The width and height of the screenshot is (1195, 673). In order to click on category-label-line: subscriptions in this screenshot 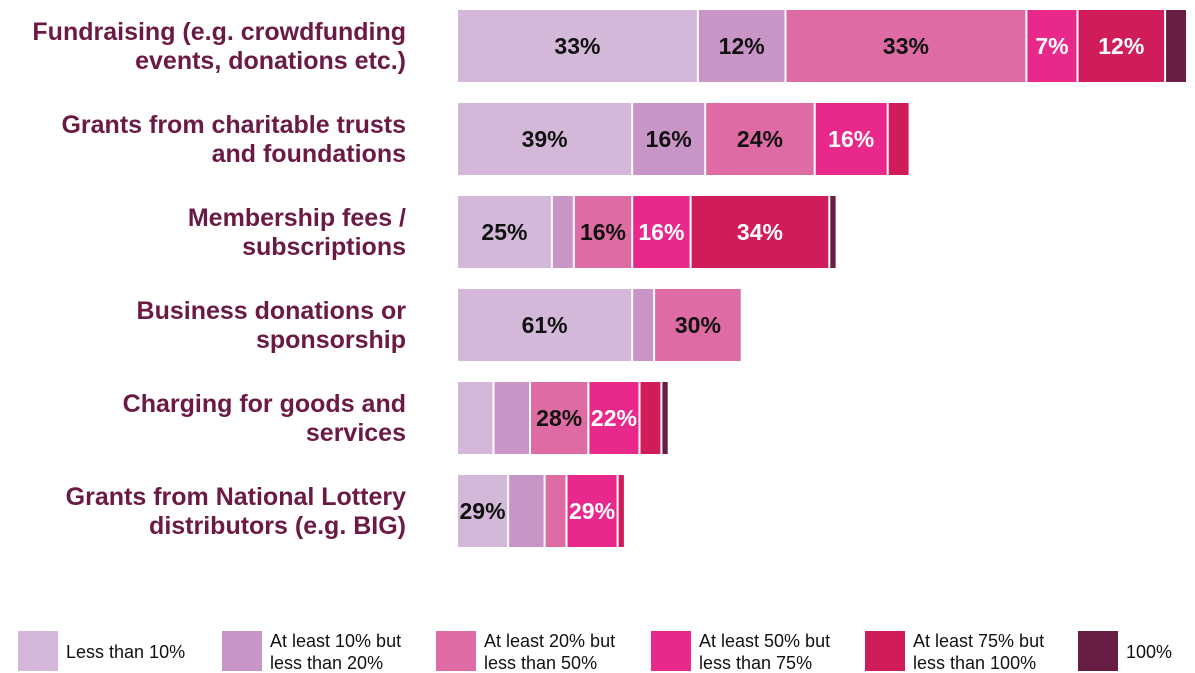, I will do `click(324, 247)`.